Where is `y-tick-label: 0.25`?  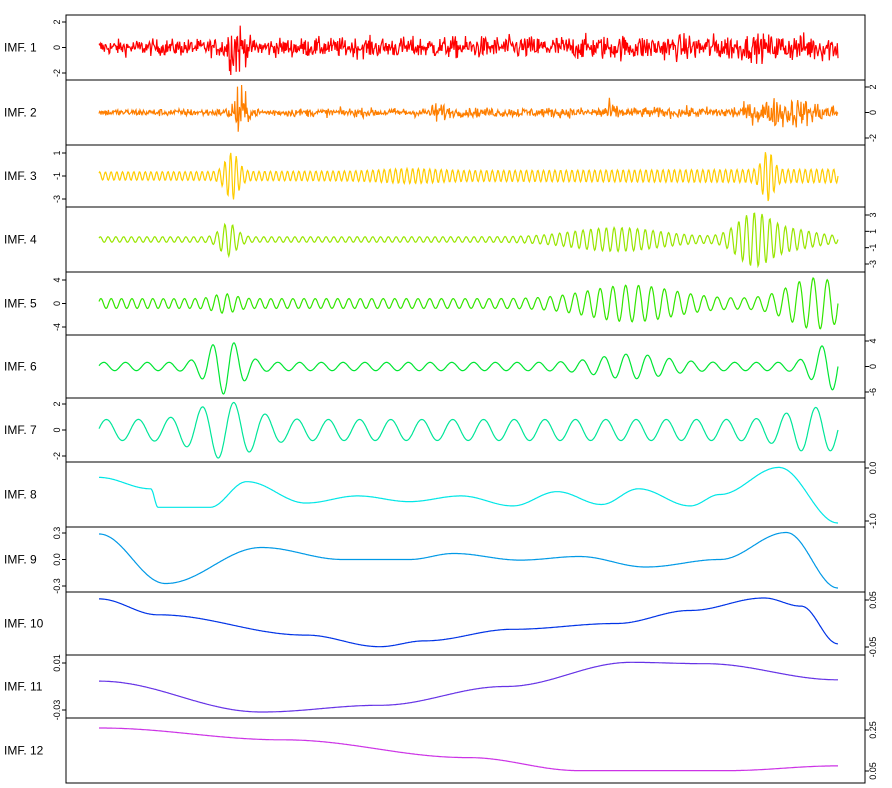 y-tick-label: 0.25 is located at coordinates (873, 730).